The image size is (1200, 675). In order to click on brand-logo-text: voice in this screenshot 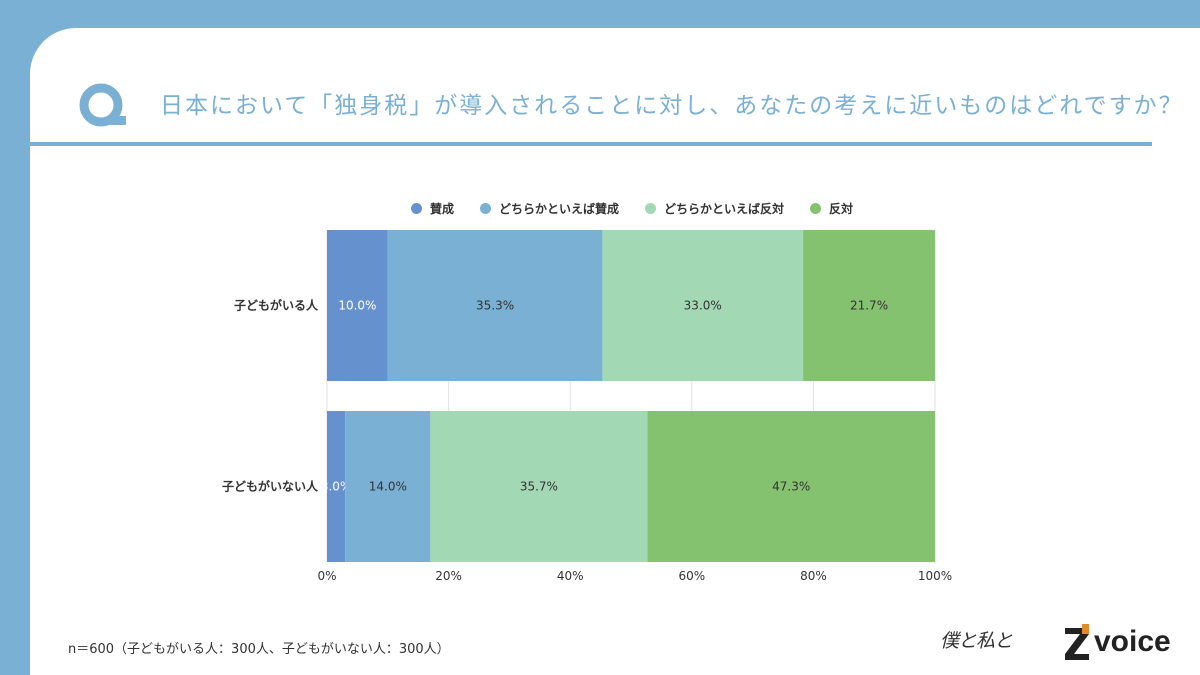, I will do `click(1132, 641)`.